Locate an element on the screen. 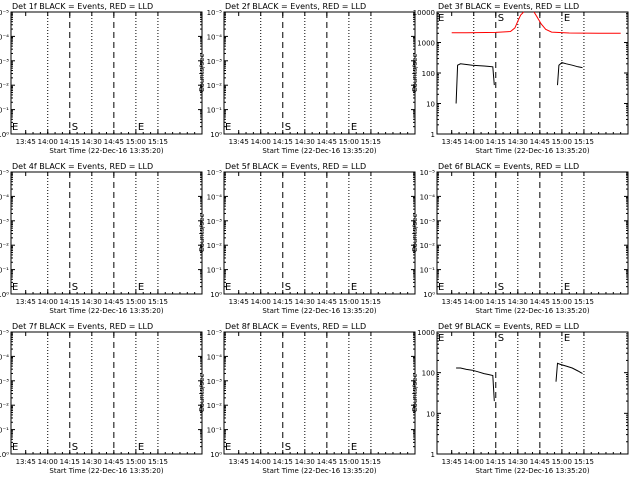  panel-title: Det 6f BLACK = Events, RED = LLD is located at coordinates (508, 166).